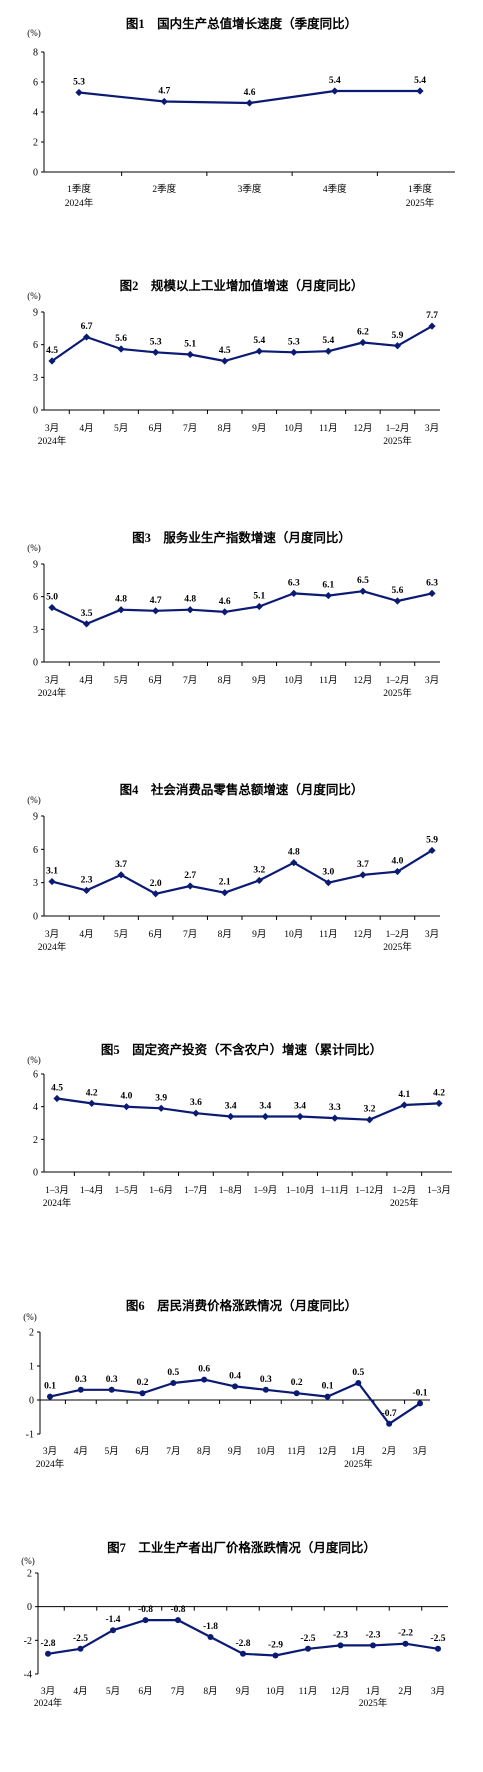 This screenshot has width=483, height=1772. Describe the element at coordinates (196, 1103) in the screenshot. I see `data-label: 3.6` at that location.